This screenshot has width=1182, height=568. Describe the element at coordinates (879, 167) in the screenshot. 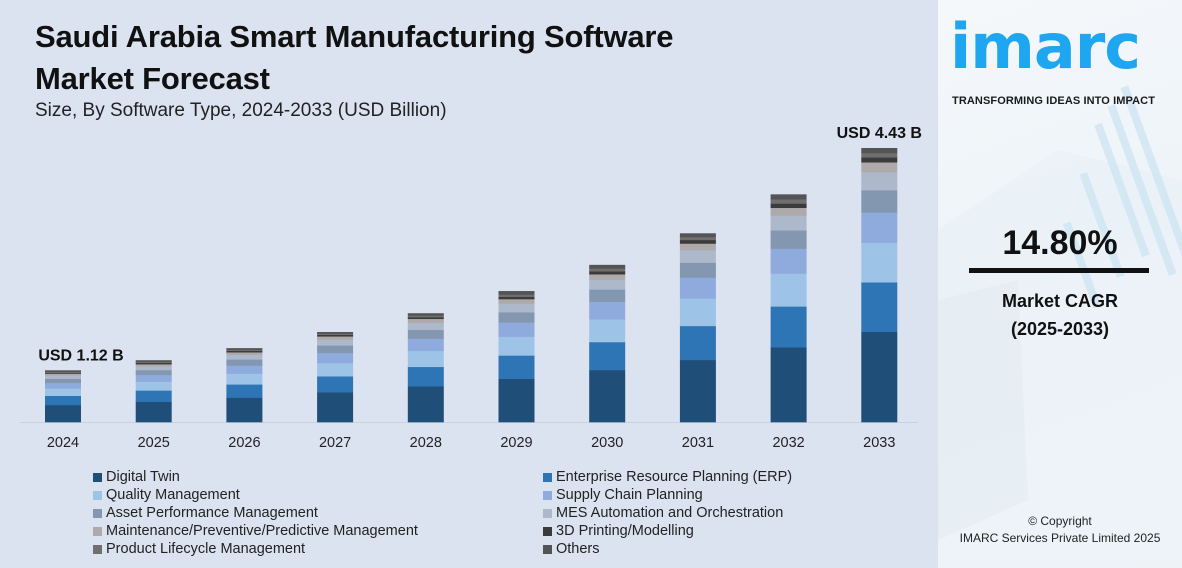

I see `bar-segment-2033-maintenance-preventive-predictive-management` at that location.